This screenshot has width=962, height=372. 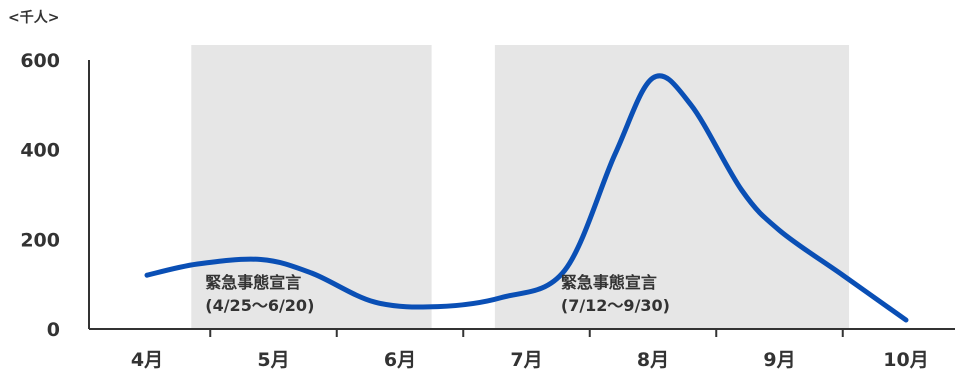 What do you see at coordinates (147, 360) in the screenshot?
I see `x-tick-label: 4月` at bounding box center [147, 360].